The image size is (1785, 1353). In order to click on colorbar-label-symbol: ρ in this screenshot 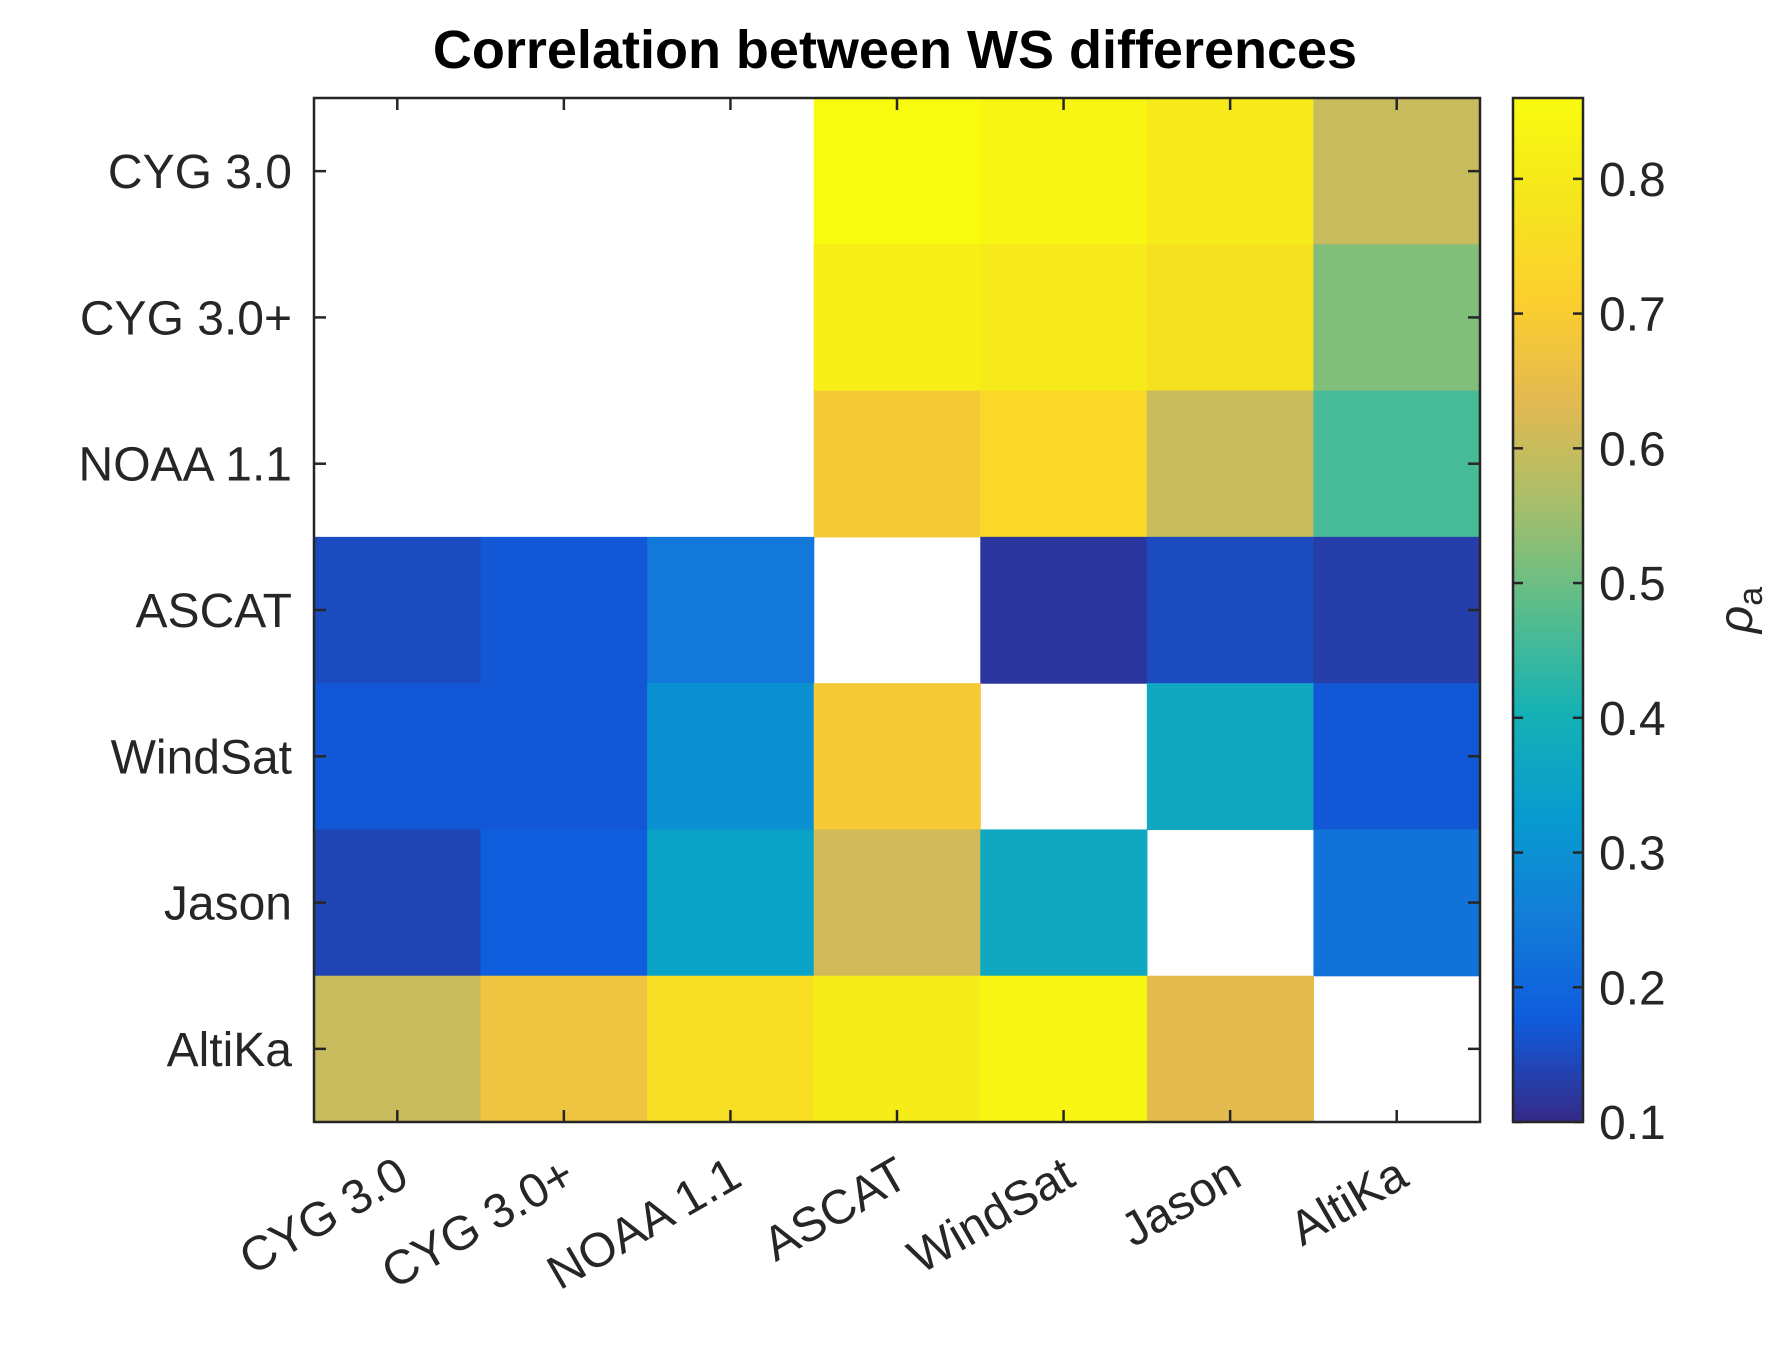, I will do `click(1736, 621)`.